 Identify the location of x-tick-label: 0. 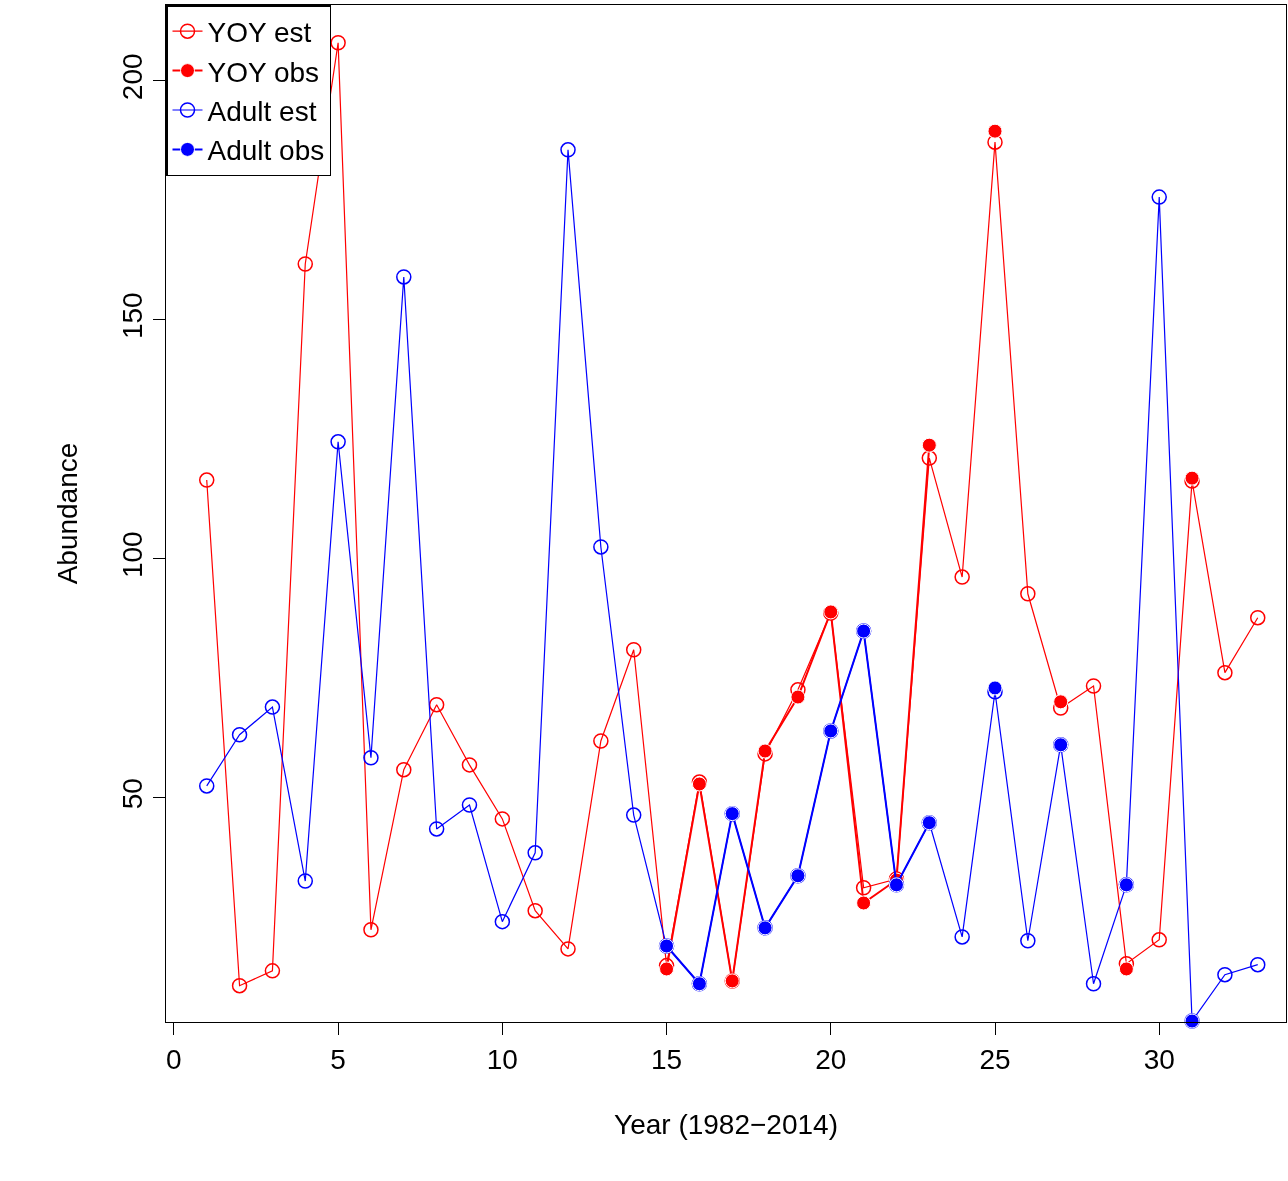
(174, 1059).